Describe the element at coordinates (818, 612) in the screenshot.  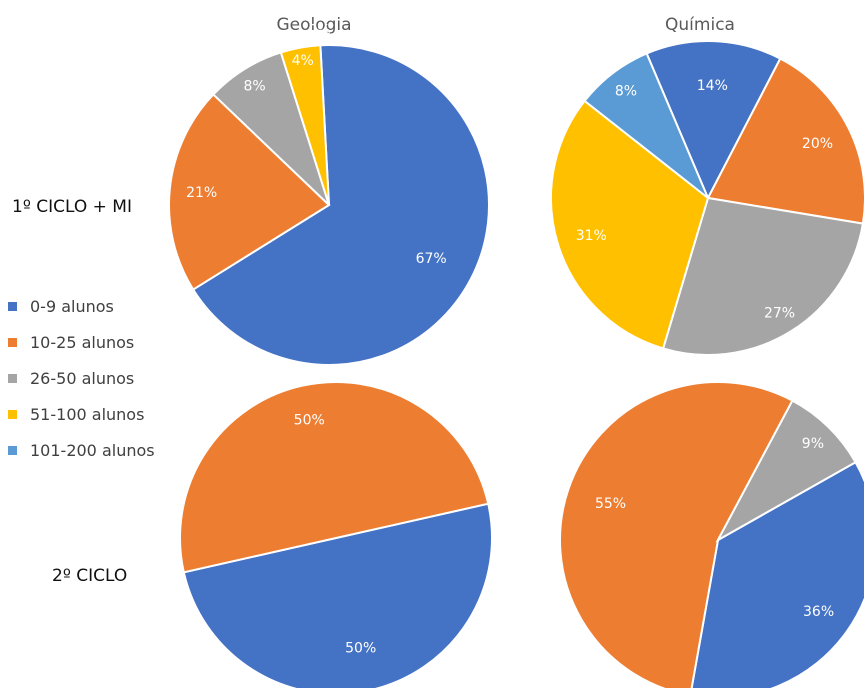
I see `data-label: 36%` at that location.